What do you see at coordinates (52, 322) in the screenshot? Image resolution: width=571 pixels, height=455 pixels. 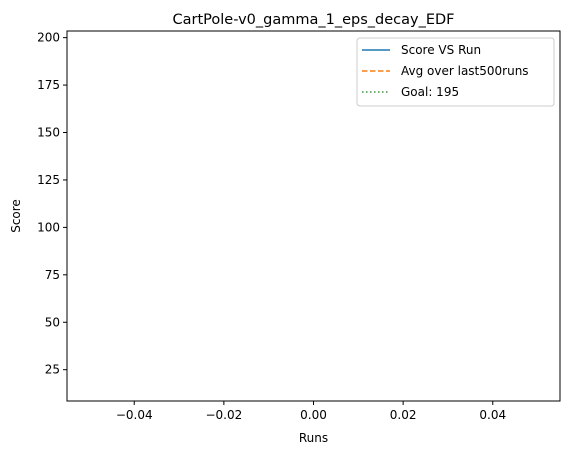 I see `y-tick-label: 50` at bounding box center [52, 322].